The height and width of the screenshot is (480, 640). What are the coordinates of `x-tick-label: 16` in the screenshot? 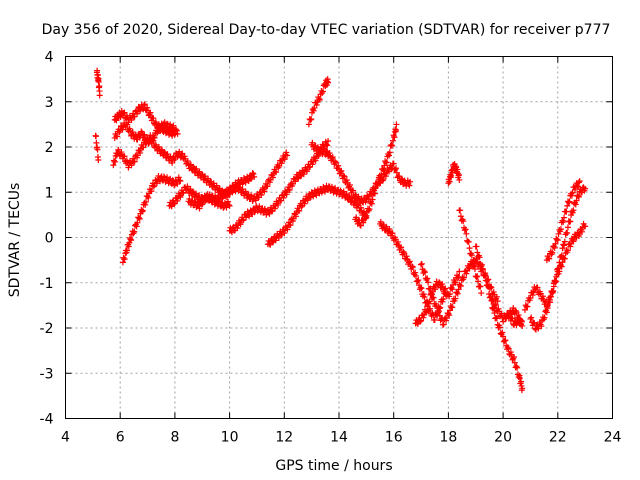 It's located at (394, 438).